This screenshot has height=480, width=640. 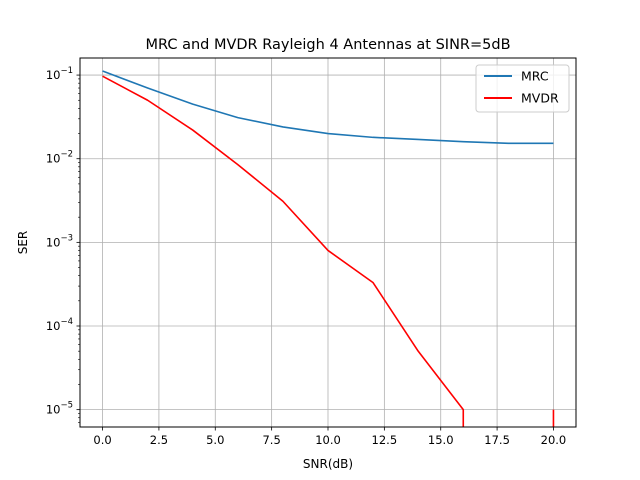 I want to click on series-line-mrc, so click(x=328, y=107).